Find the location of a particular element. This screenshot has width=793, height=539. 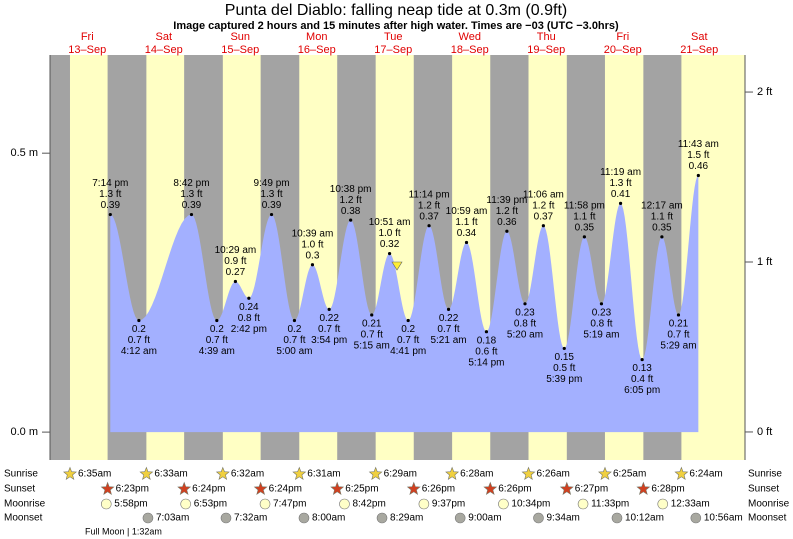

day-date: 16–Sep is located at coordinates (317, 50).